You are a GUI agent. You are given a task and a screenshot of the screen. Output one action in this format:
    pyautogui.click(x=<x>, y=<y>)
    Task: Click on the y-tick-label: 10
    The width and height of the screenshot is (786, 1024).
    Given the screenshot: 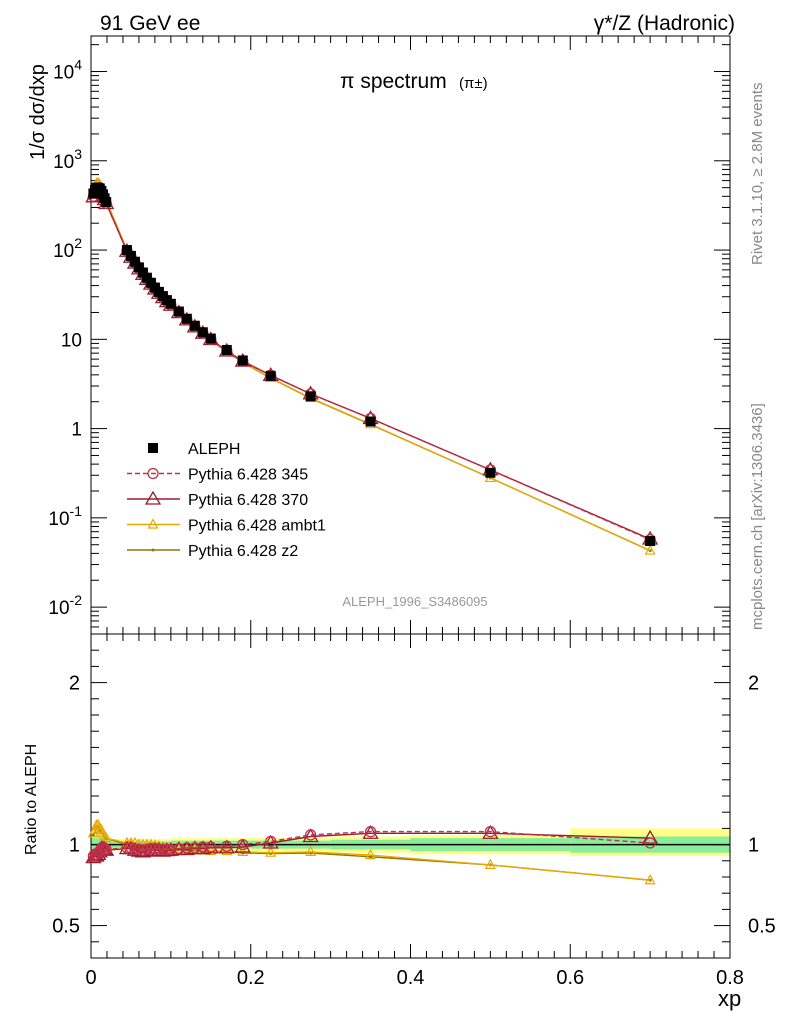 What is the action you would take?
    pyautogui.click(x=71, y=340)
    